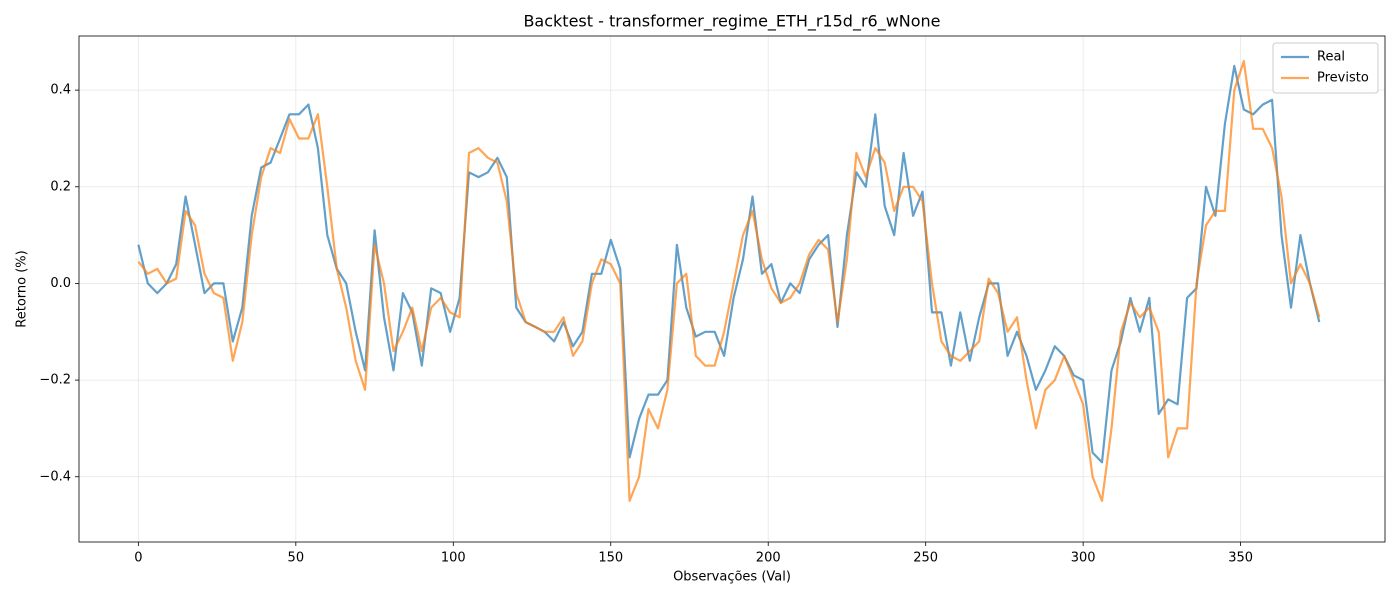 Image resolution: width=1400 pixels, height=604 pixels. I want to click on legend-label: Previsto, so click(1343, 78).